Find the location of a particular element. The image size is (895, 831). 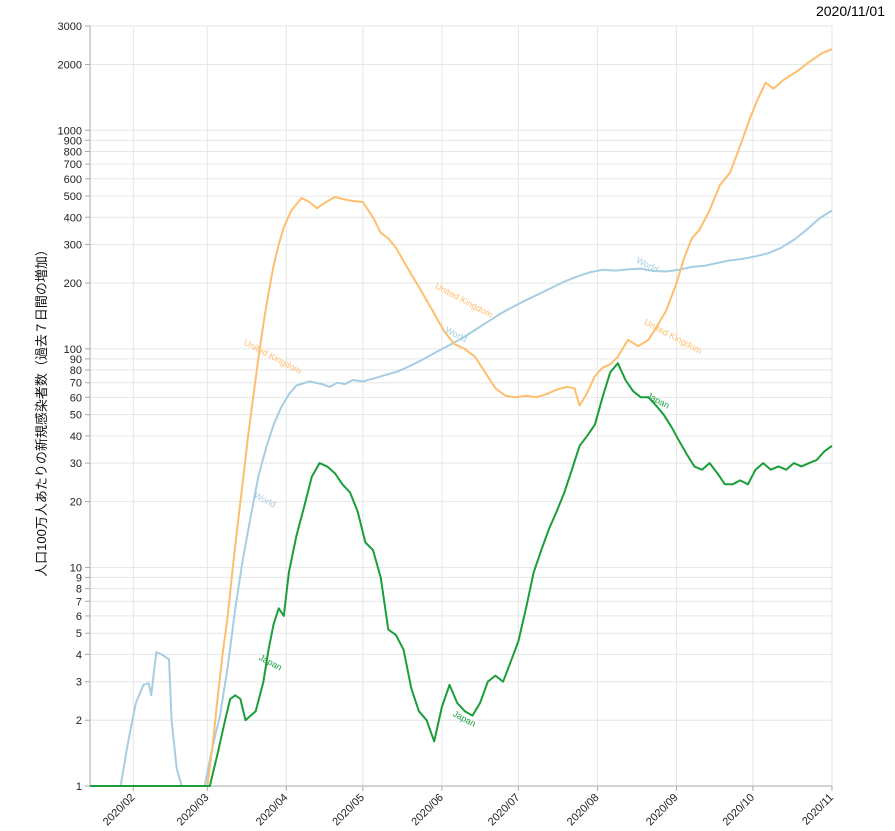

x-tick-label: 2020/10 is located at coordinates (738, 810).